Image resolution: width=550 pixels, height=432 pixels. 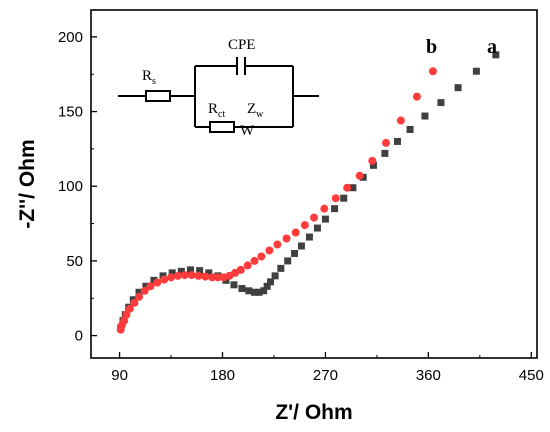 I want to click on y-axis-title: -Z''/ Ohm, so click(x=27, y=183).